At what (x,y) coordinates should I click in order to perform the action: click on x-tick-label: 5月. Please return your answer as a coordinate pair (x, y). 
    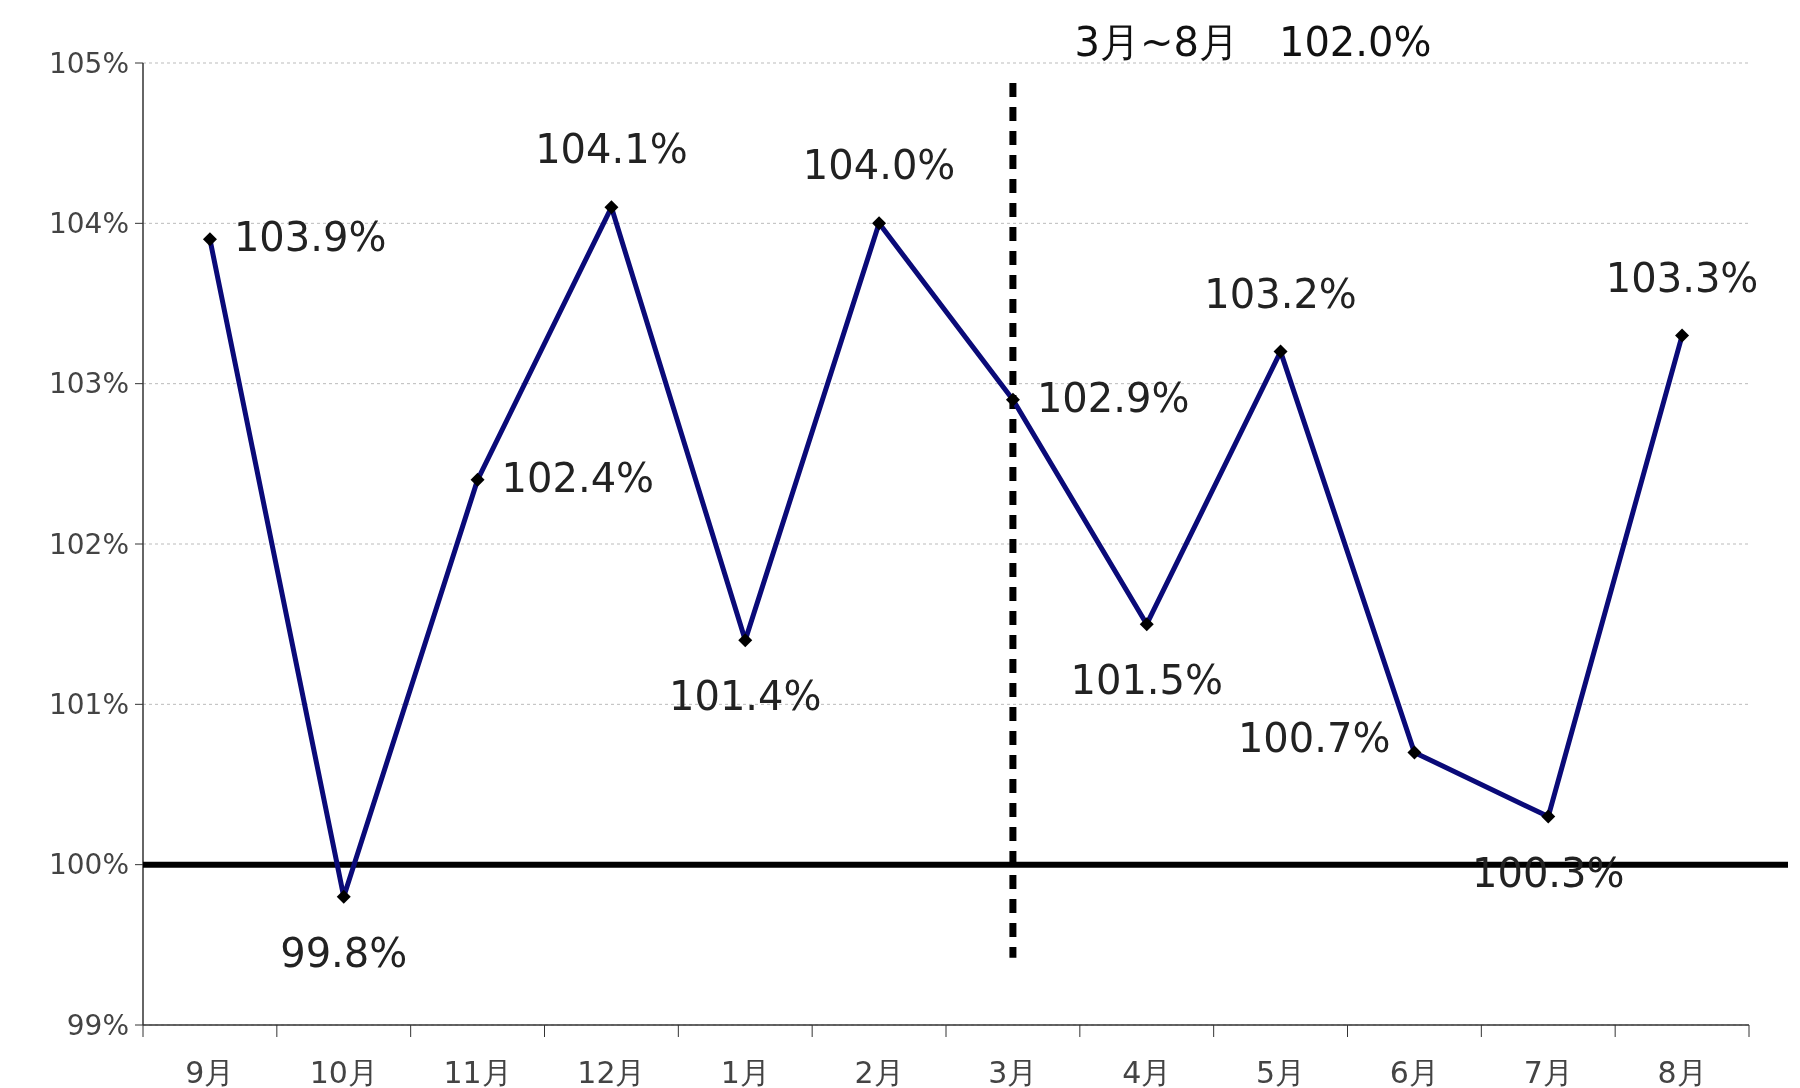
    Looking at the image, I should click on (1281, 1071).